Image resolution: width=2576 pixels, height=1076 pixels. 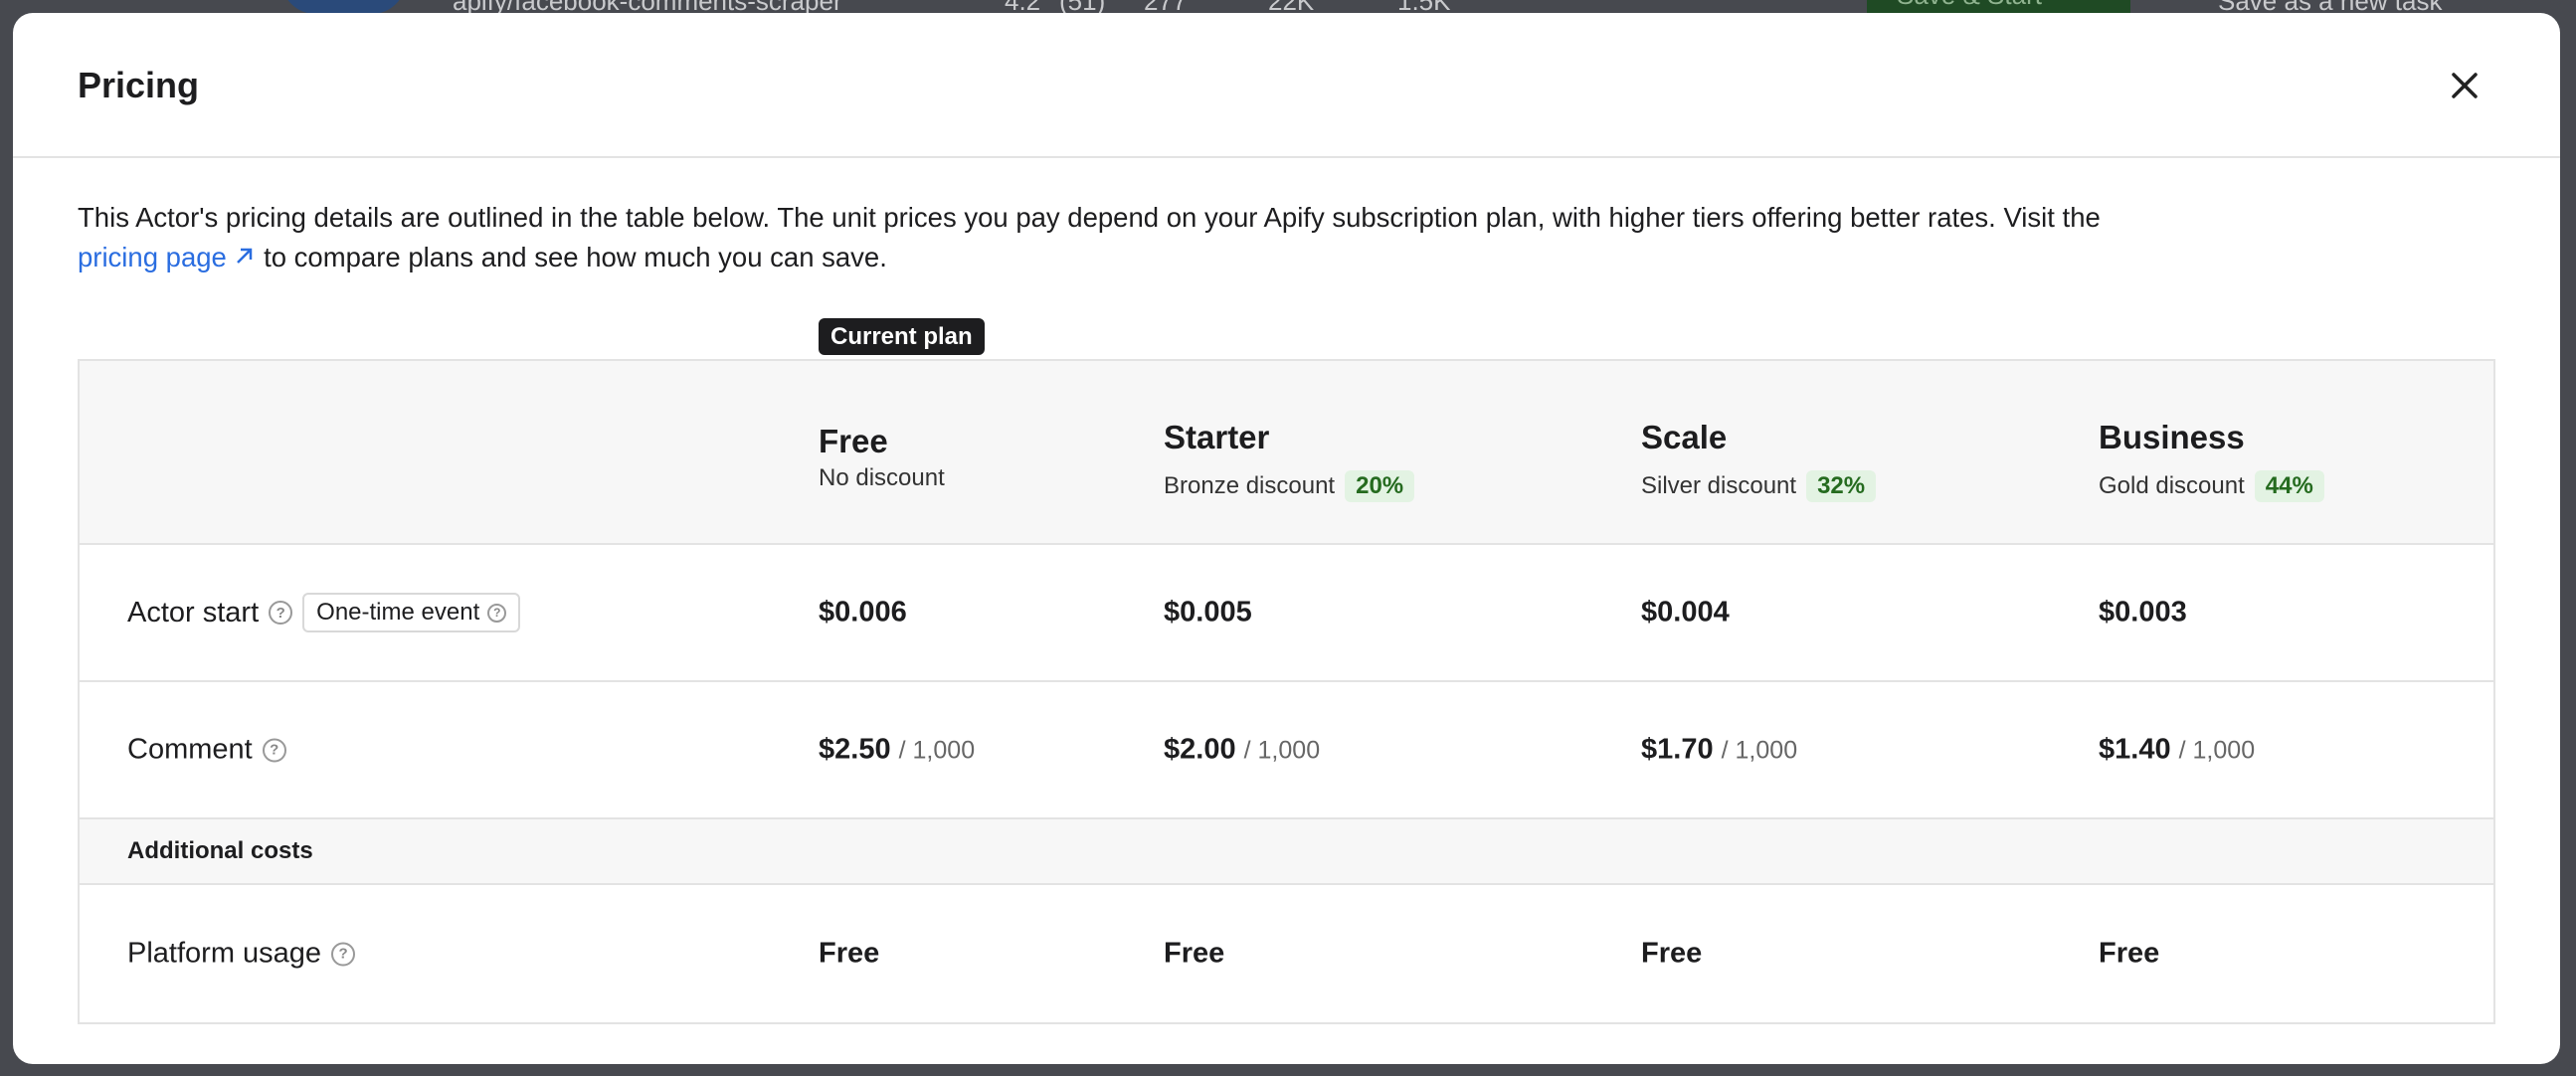 What do you see at coordinates (1684, 437) in the screenshot?
I see `plan-name-scale: Scale` at bounding box center [1684, 437].